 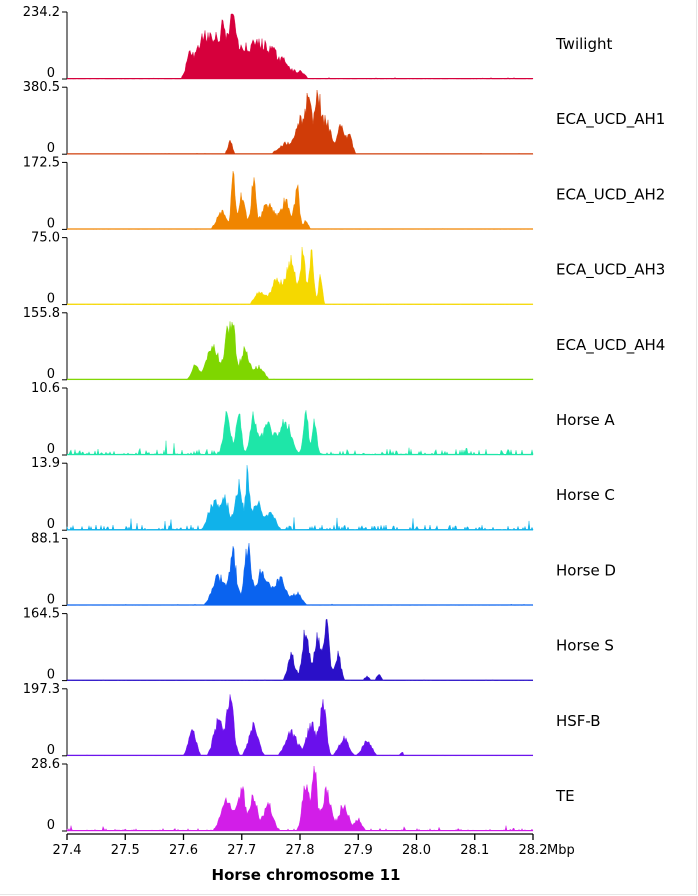 What do you see at coordinates (300, 850) in the screenshot?
I see `x-tick-label-4: 27.8` at bounding box center [300, 850].